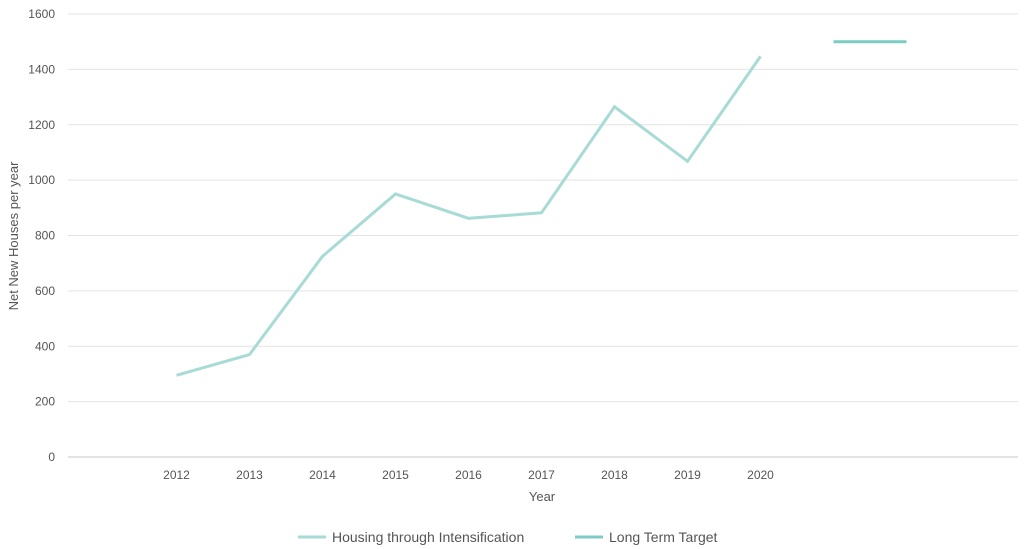 The width and height of the screenshot is (1024, 549). What do you see at coordinates (41, 125) in the screenshot?
I see `y-tick-label: 1200` at bounding box center [41, 125].